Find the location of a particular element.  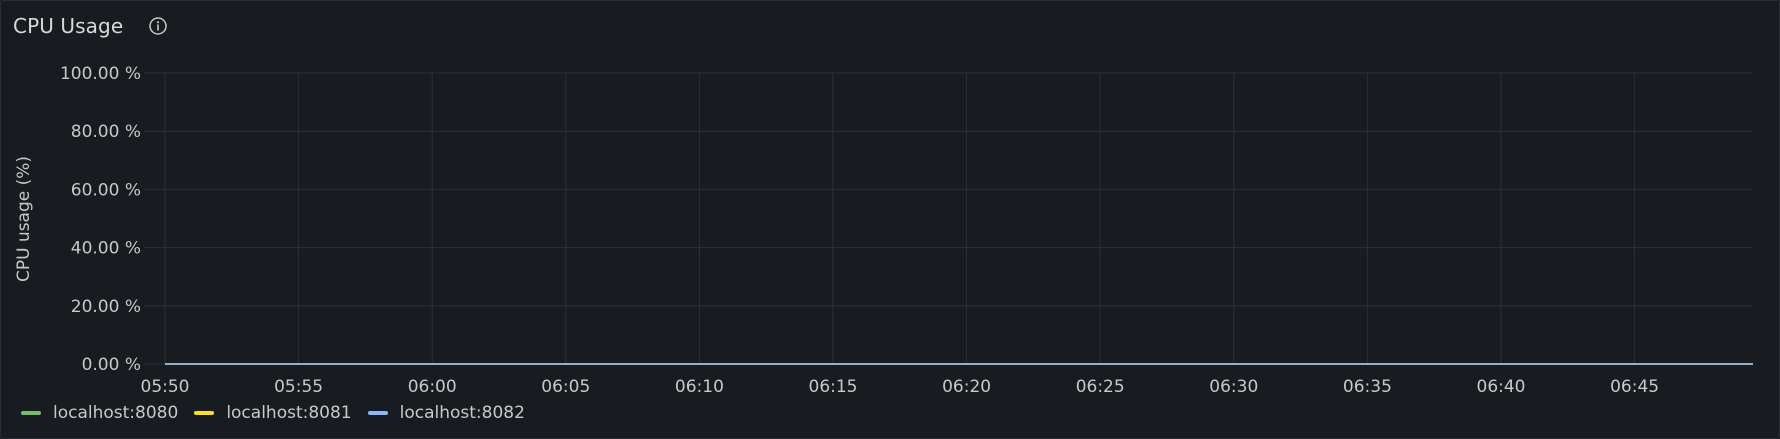

x-tick-label: 06:40 is located at coordinates (1501, 387).